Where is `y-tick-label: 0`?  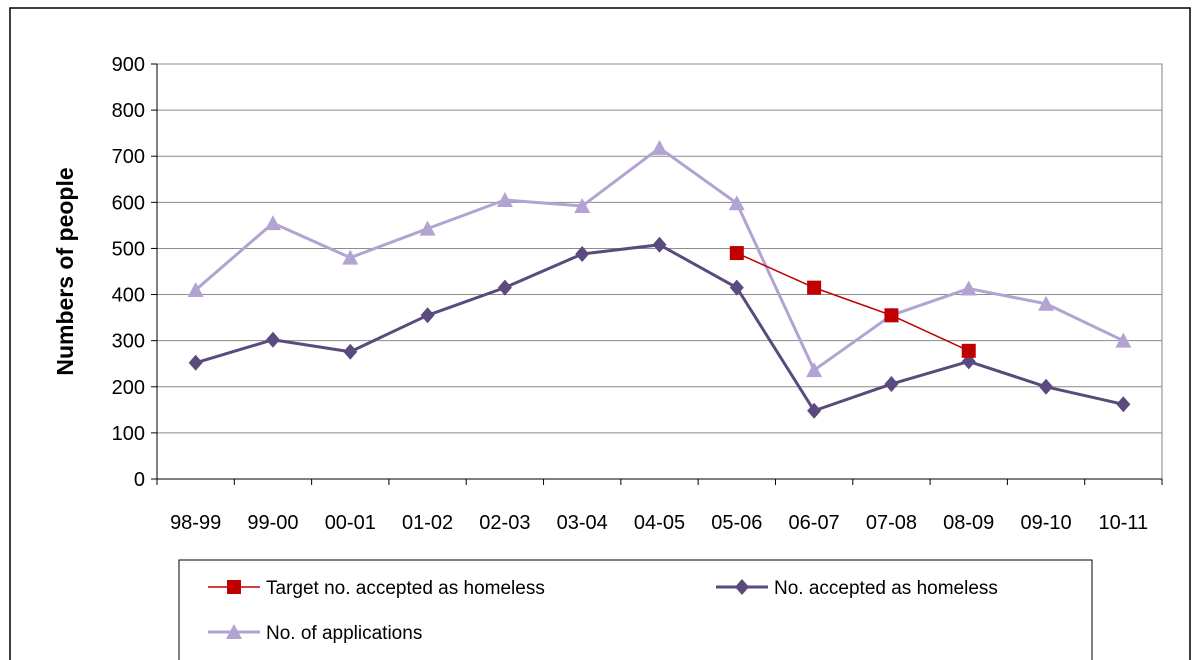 y-tick-label: 0 is located at coordinates (139, 480).